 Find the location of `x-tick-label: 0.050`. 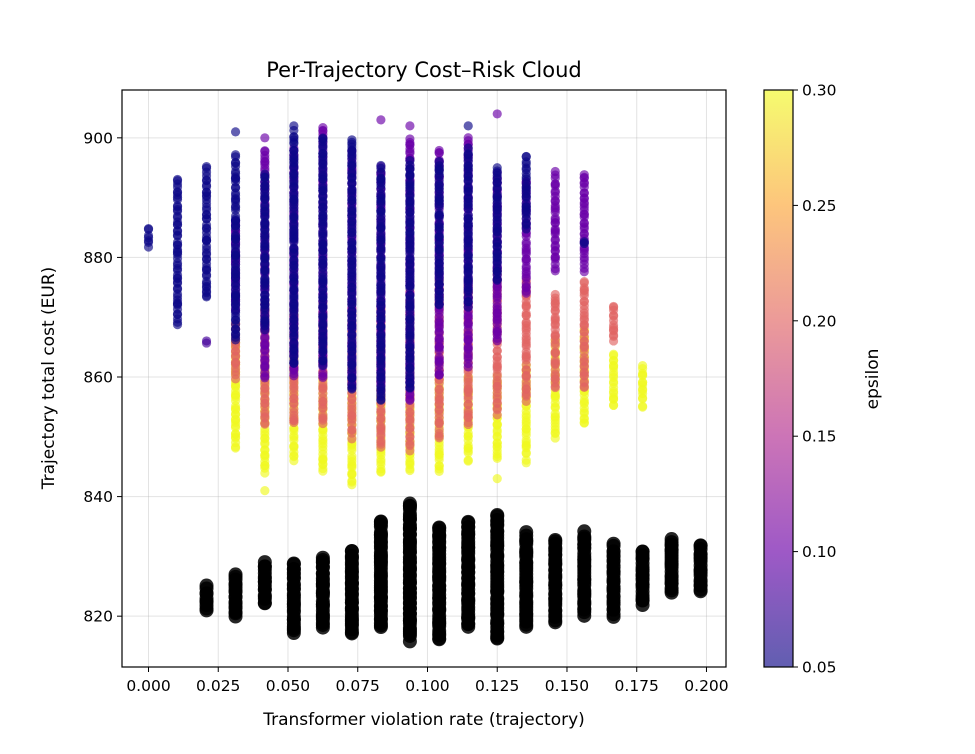

x-tick-label: 0.050 is located at coordinates (288, 686).